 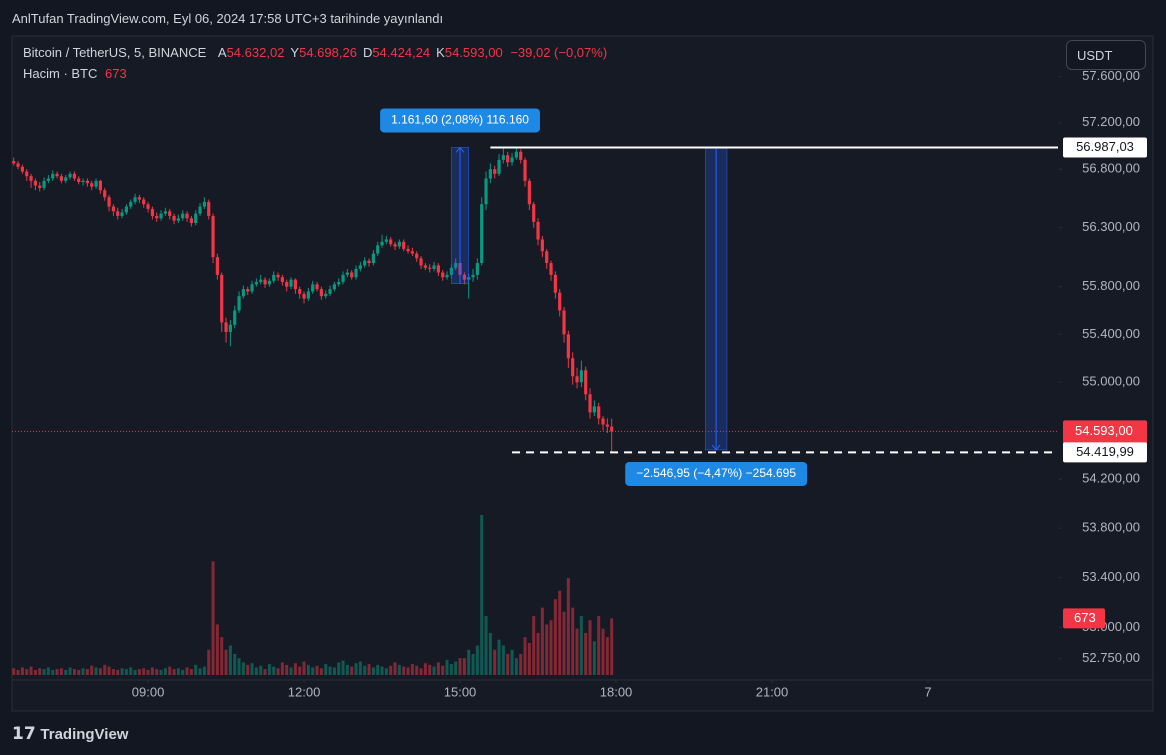 I want to click on measure-label: 1.161,60 (2,08%) 116.160, so click(x=460, y=120).